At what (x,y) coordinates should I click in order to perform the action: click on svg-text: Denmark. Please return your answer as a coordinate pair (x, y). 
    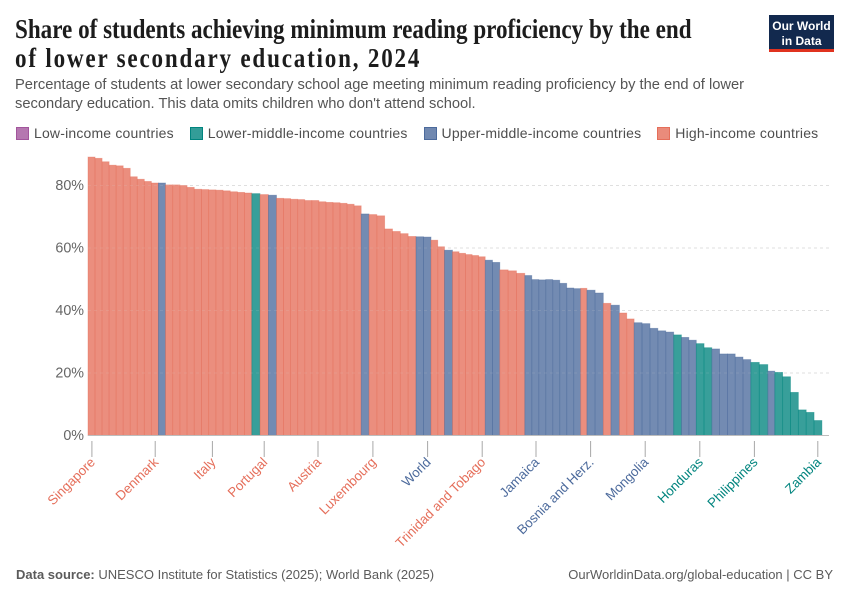
    Looking at the image, I should click on (137, 478).